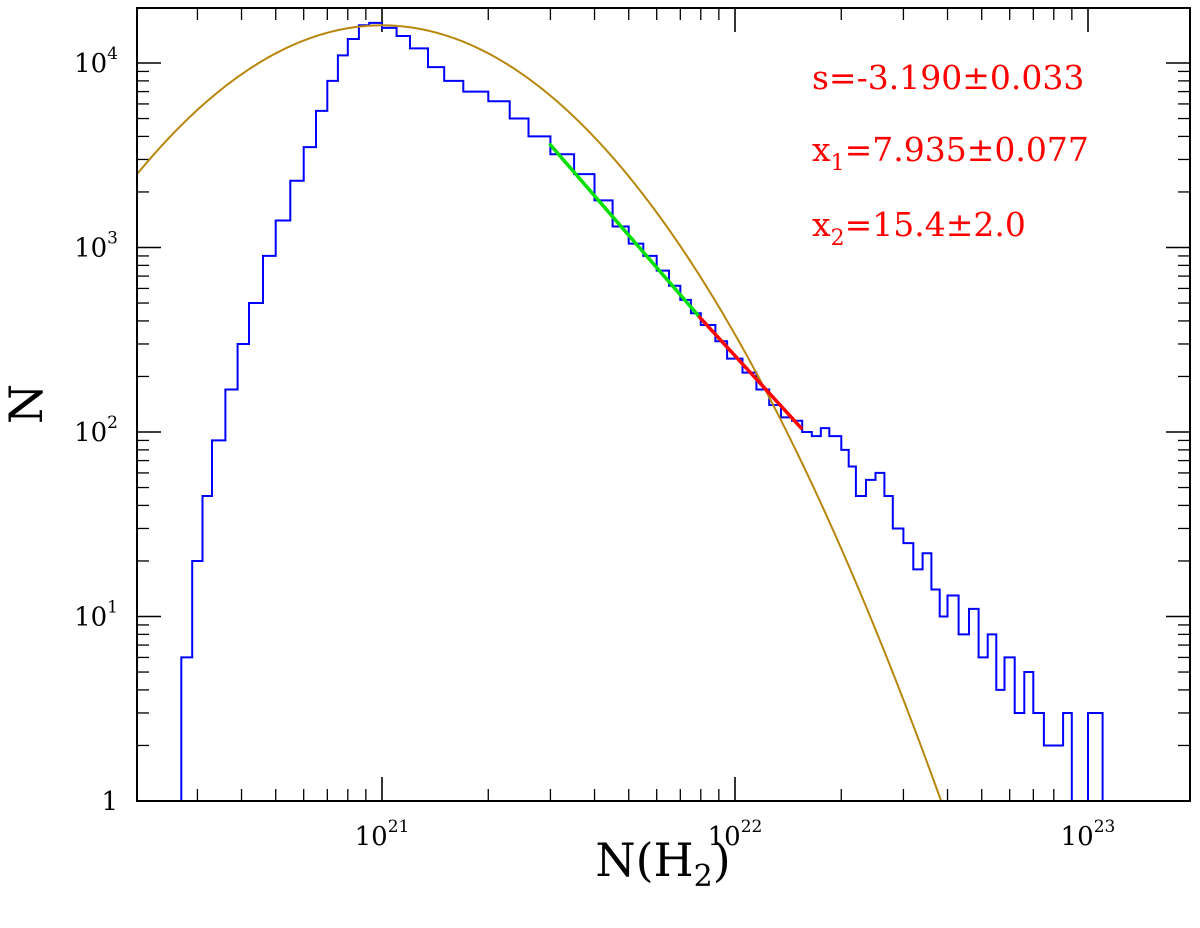 The height and width of the screenshot is (928, 1200). Describe the element at coordinates (838, 238) in the screenshot. I see `annotation-subscript: 2` at that location.